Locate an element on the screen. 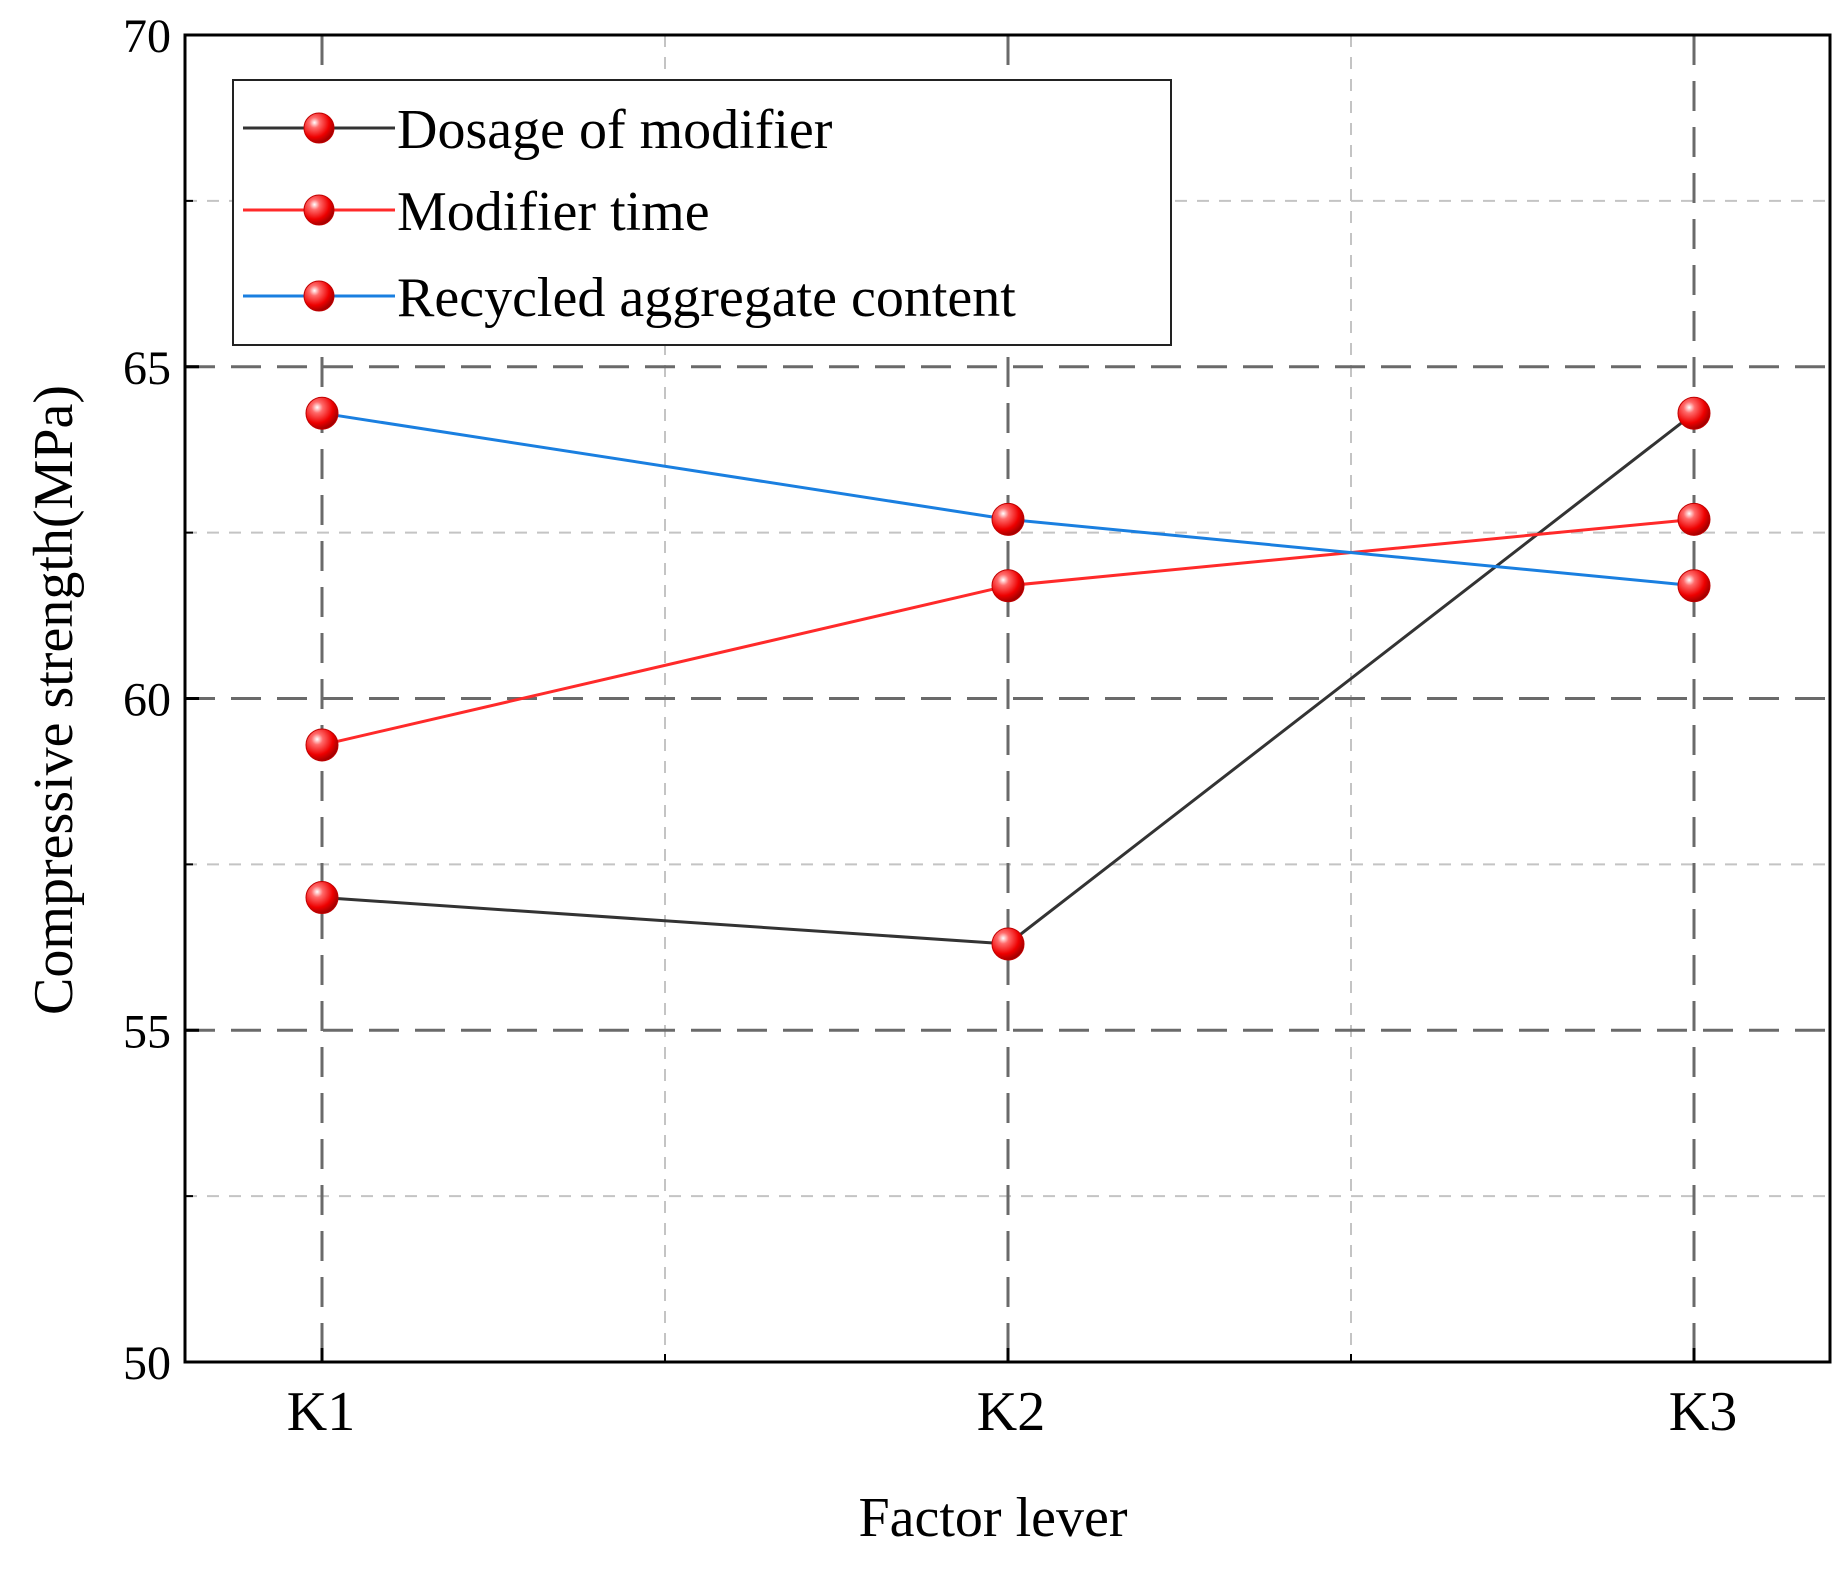  legend-label: Recycled aggregate content is located at coordinates (706, 298).